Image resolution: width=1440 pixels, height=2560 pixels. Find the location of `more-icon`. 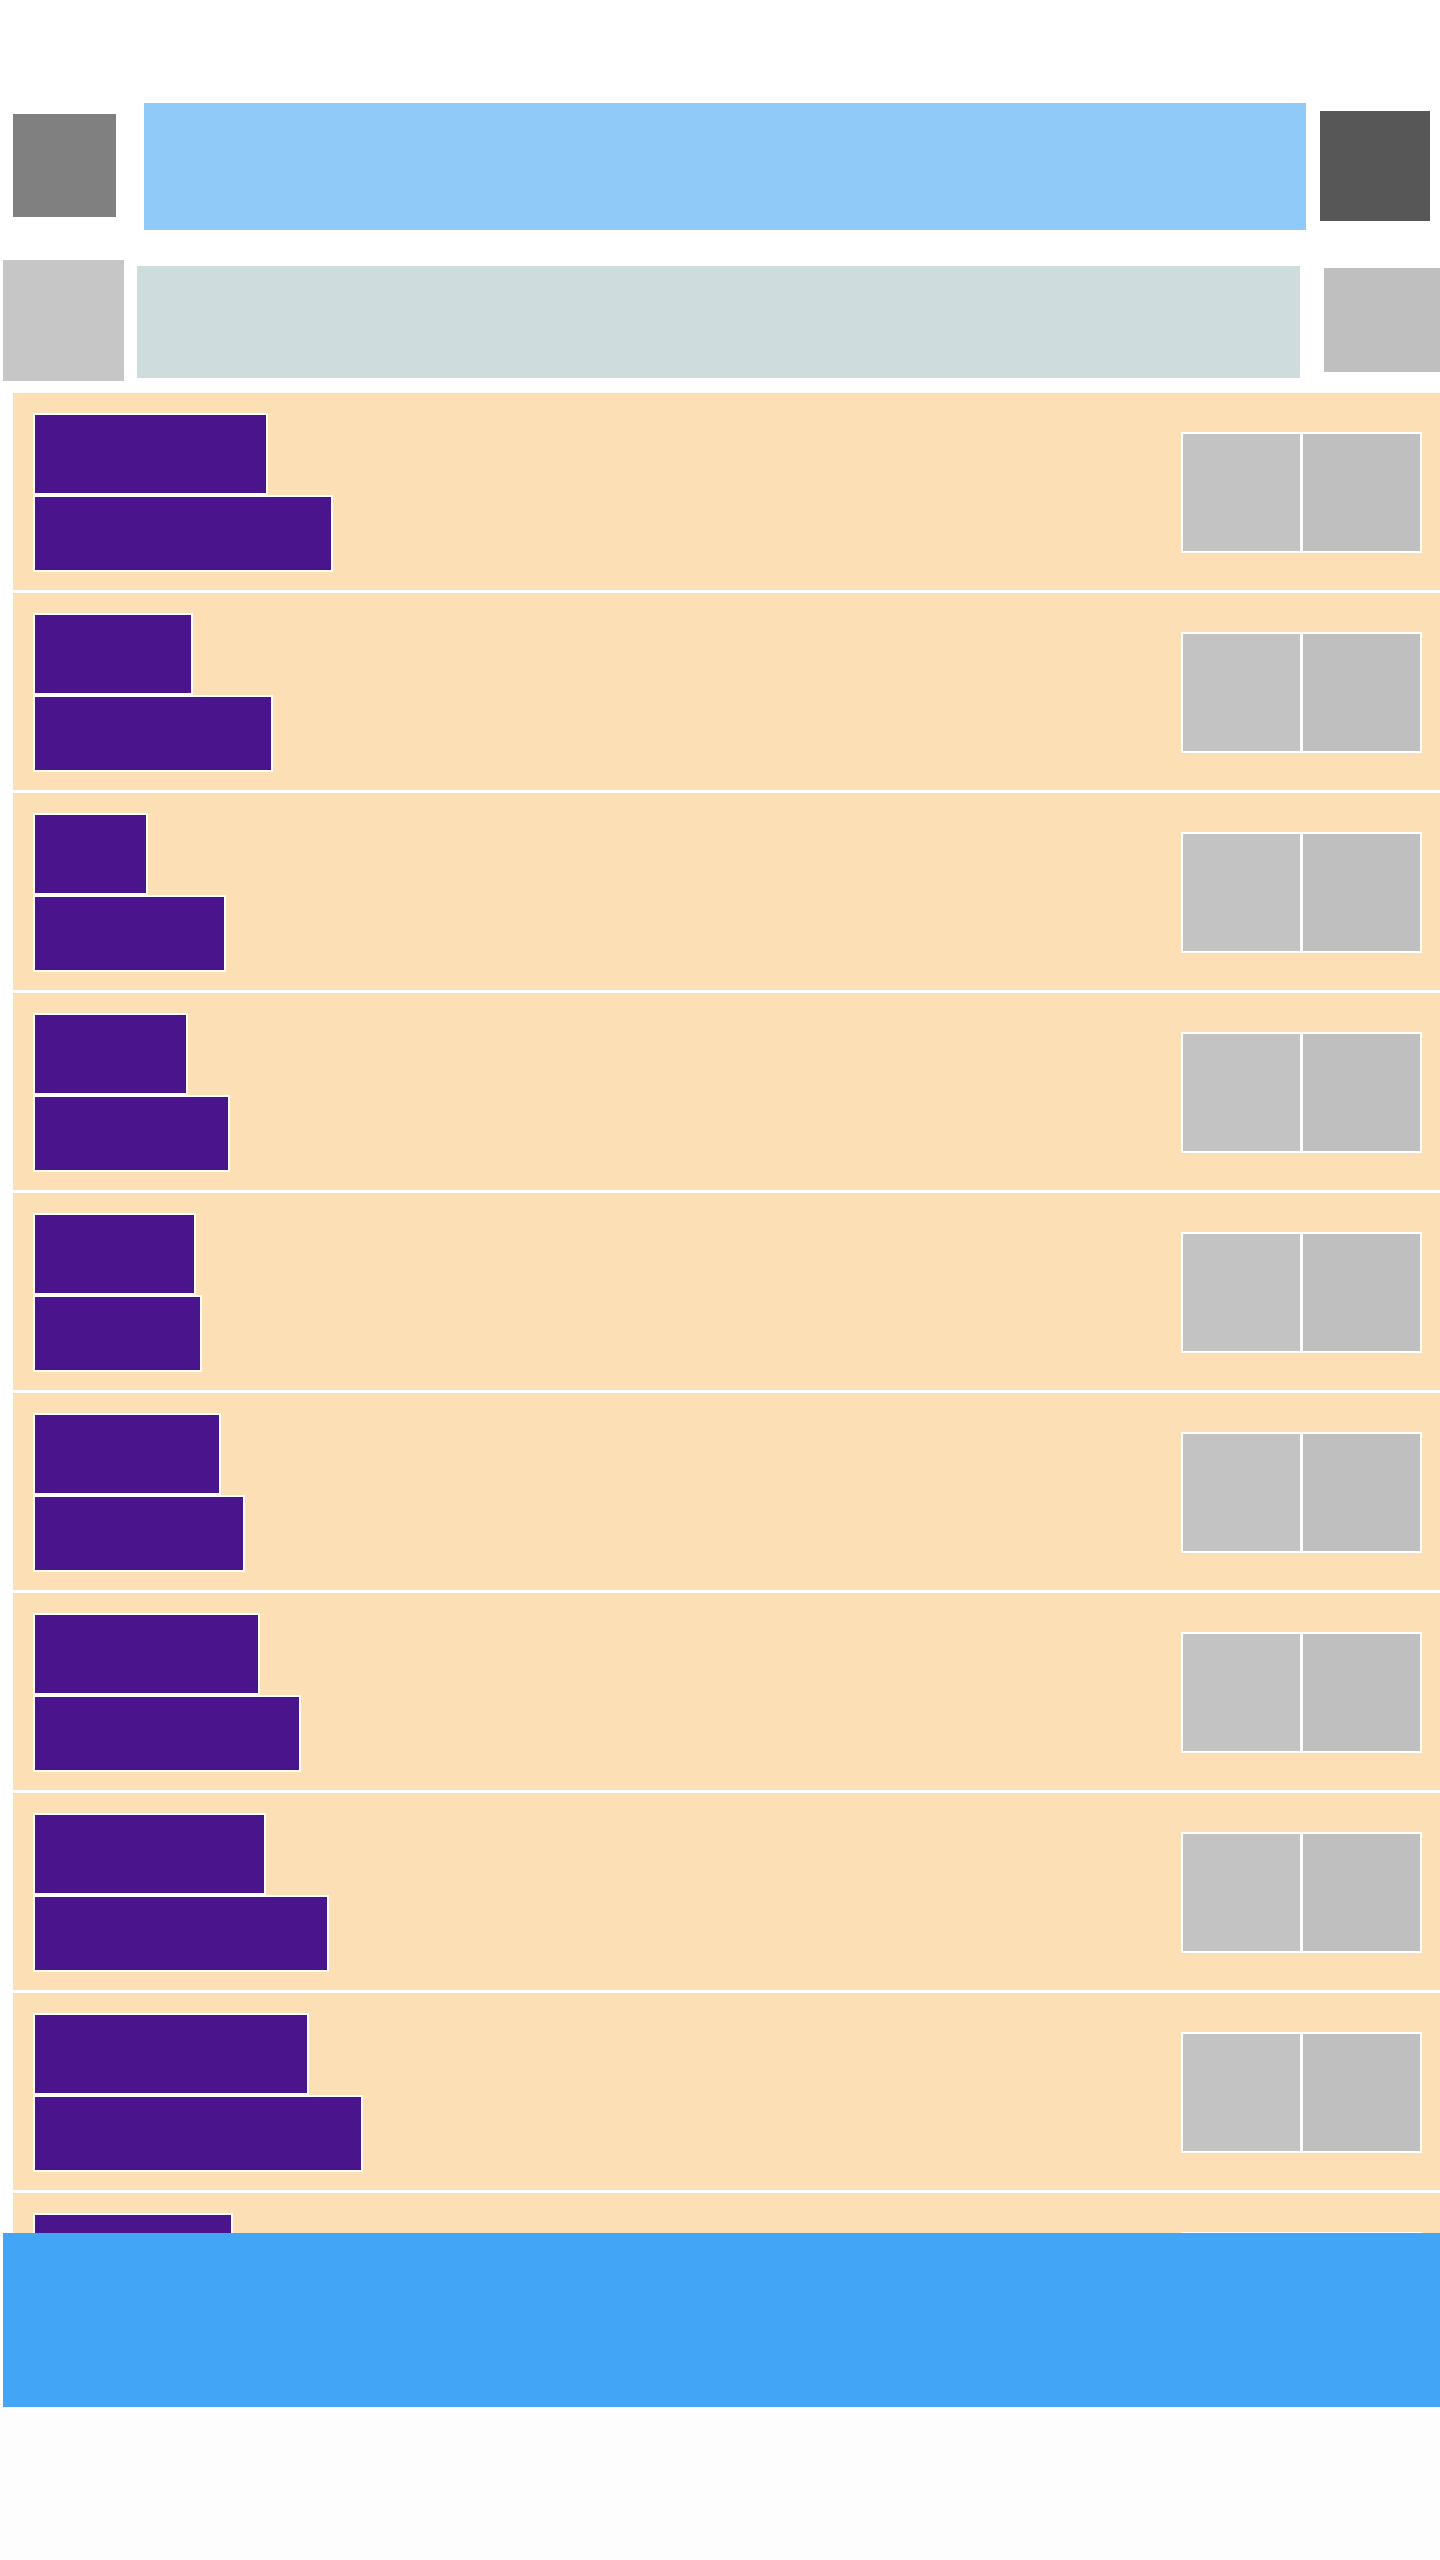

more-icon is located at coordinates (1375, 166).